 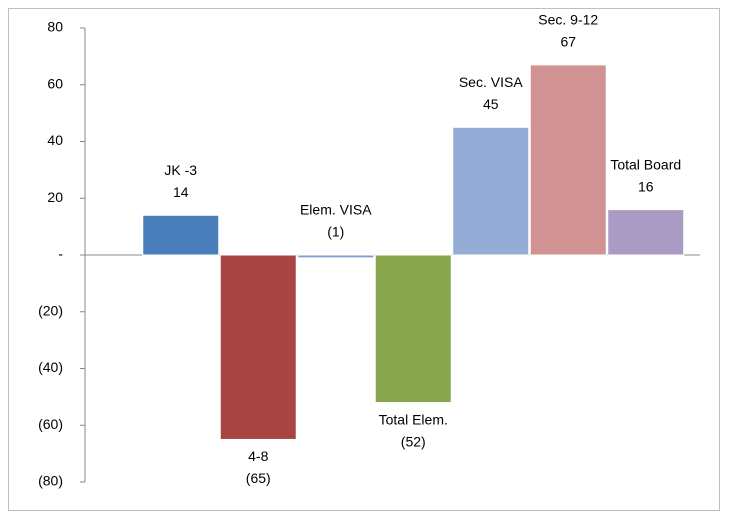 I want to click on y-tick-label: 40, so click(x=55, y=140).